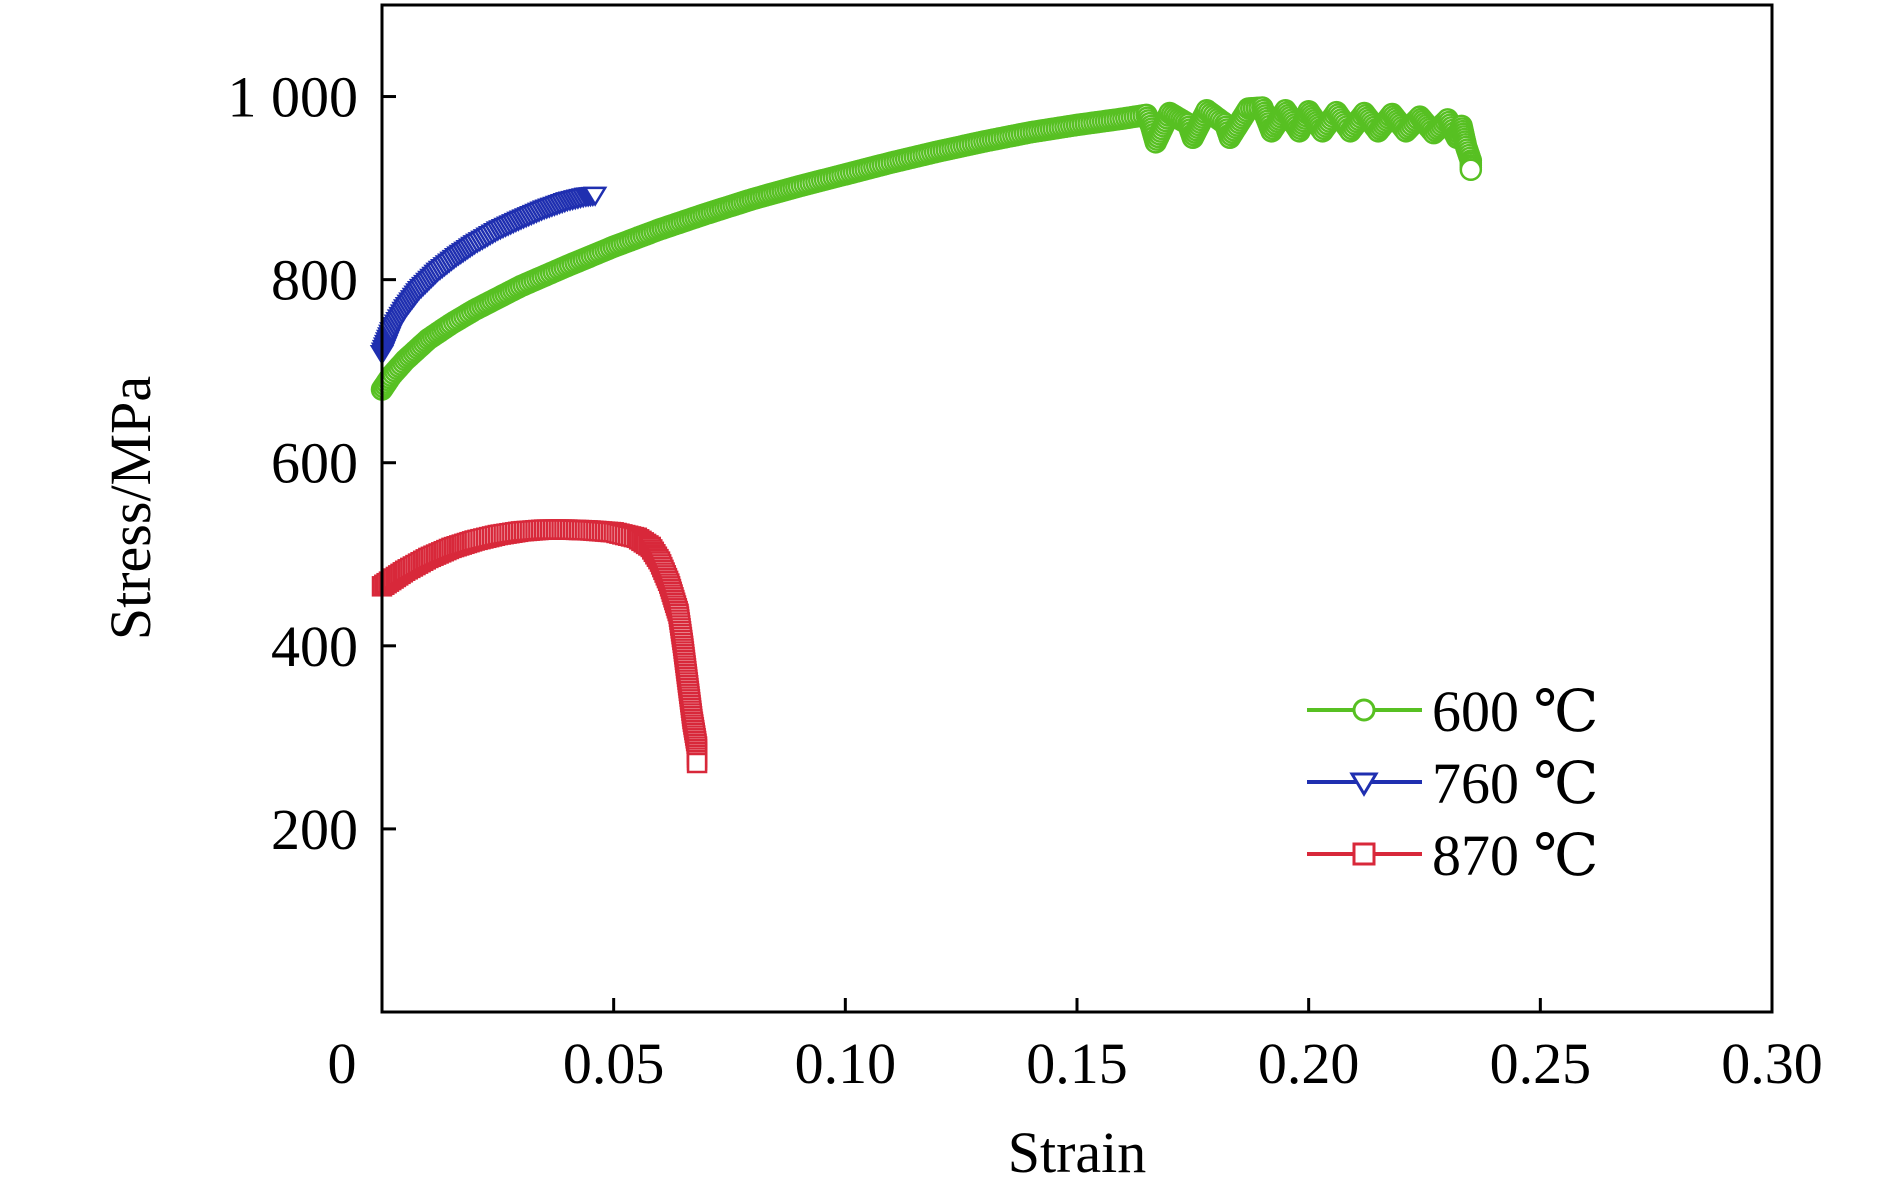  Describe the element at coordinates (314, 280) in the screenshot. I see `y-tick-label: 800` at that location.